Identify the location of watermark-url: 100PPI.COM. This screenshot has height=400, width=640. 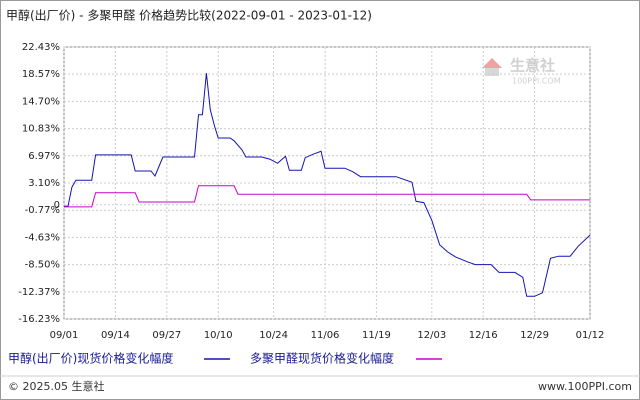
(536, 81).